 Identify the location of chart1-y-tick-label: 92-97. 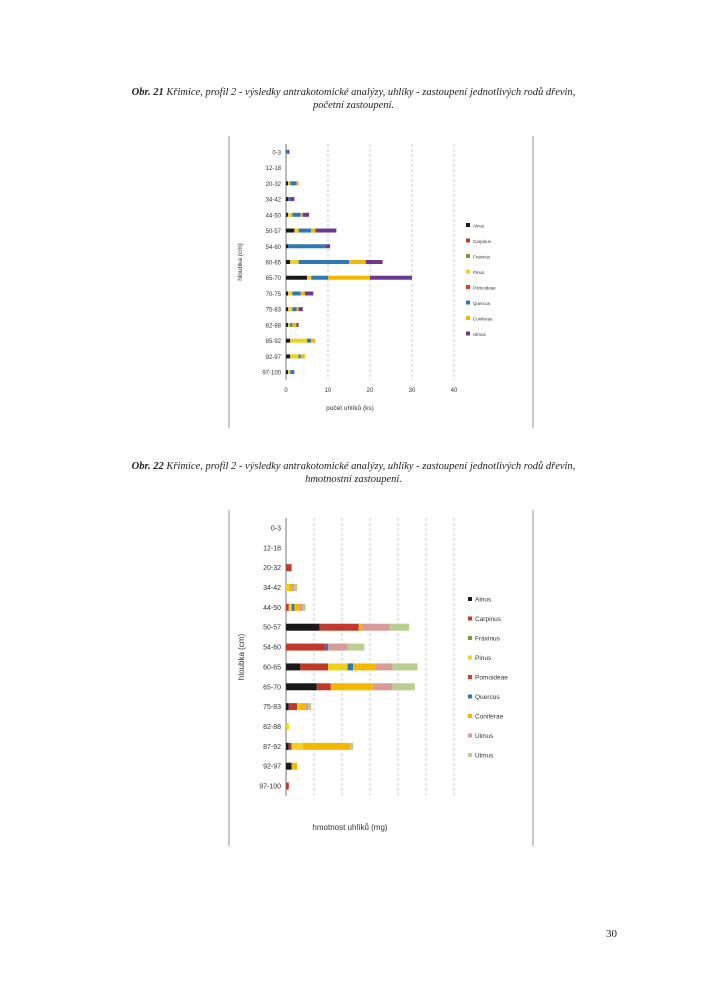
(274, 358).